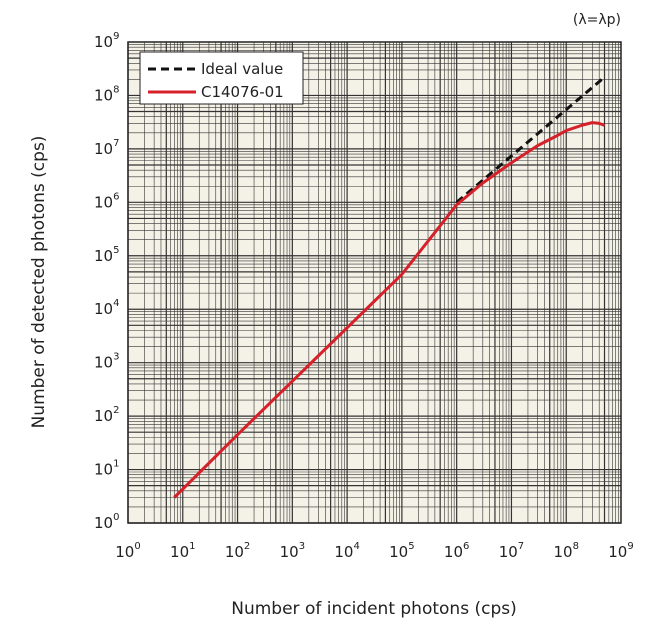 This screenshot has width=650, height=624. What do you see at coordinates (106, 41) in the screenshot?
I see `y-tick-label: 10⁹` at bounding box center [106, 41].